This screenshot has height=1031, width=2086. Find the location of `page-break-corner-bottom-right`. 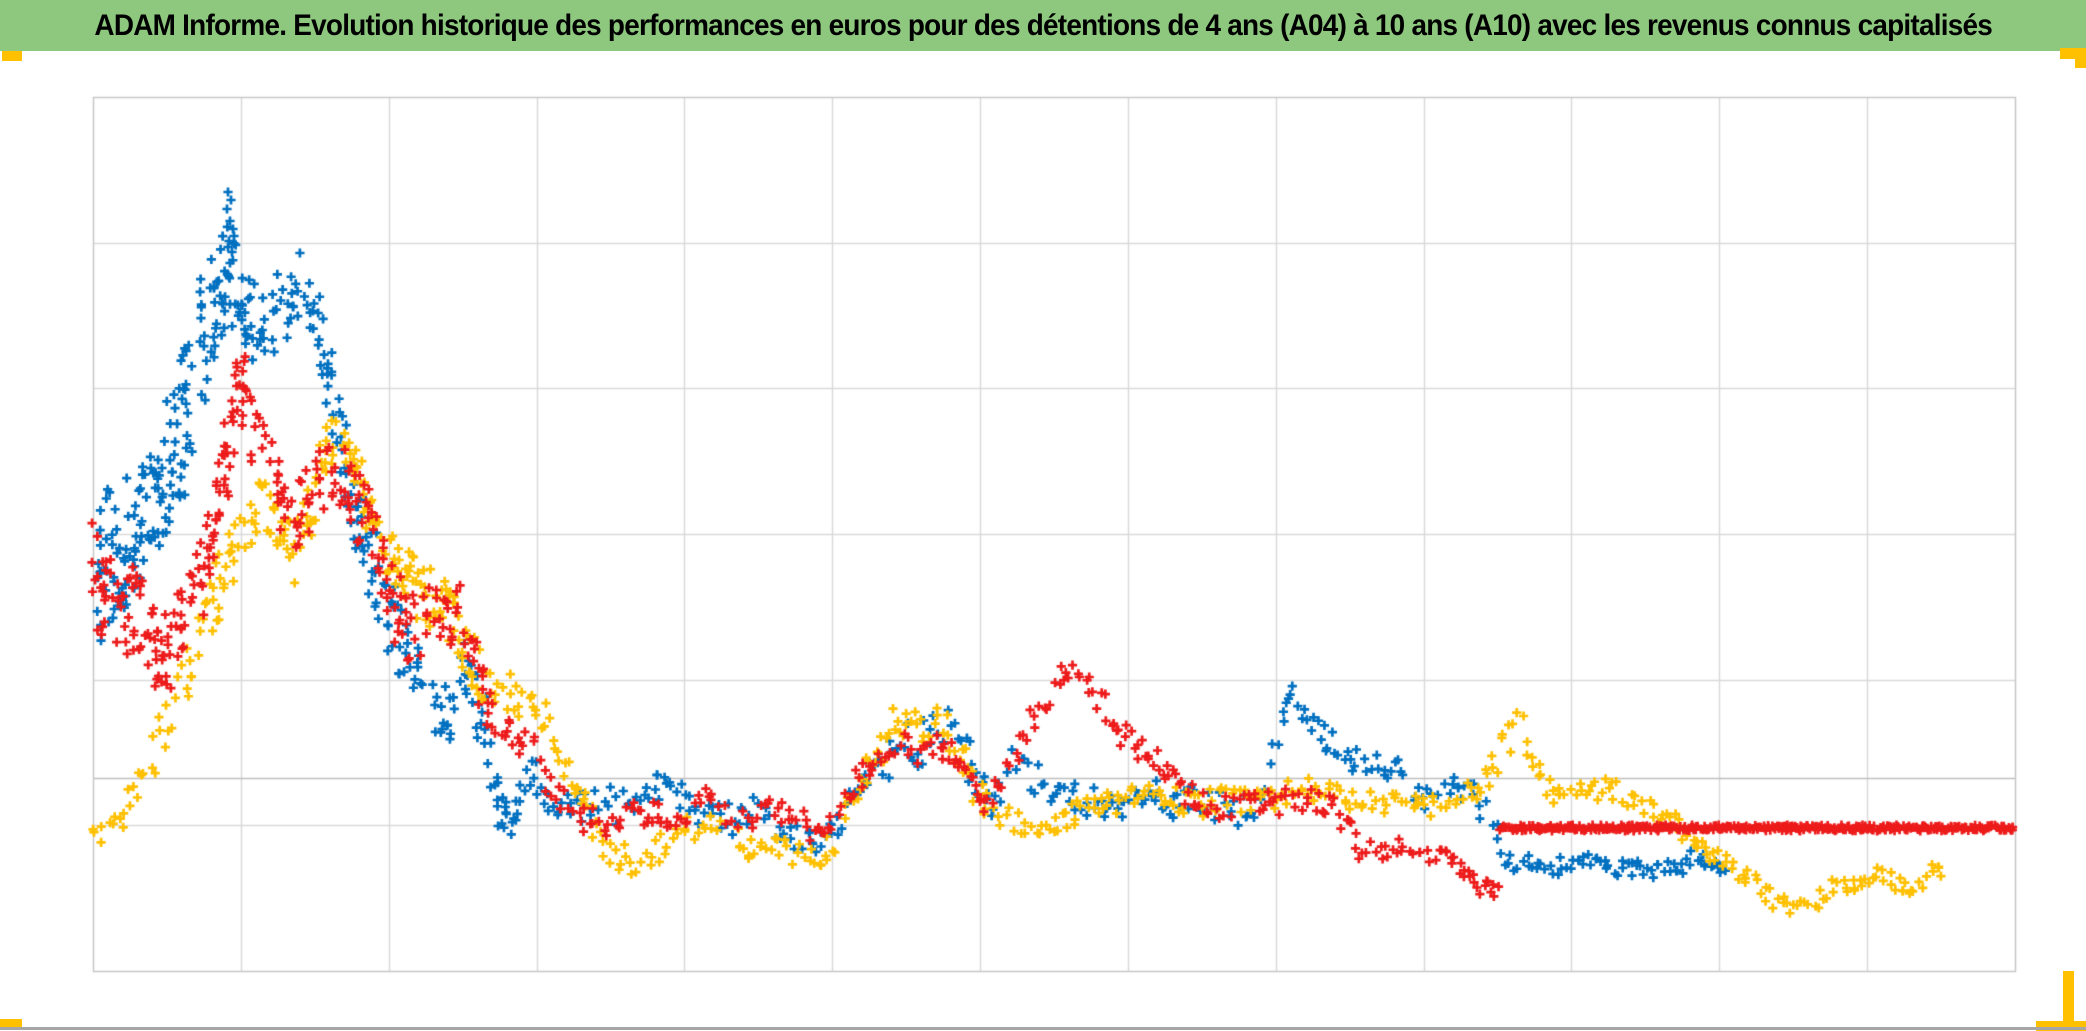

page-break-corner-bottom-right is located at coordinates (2061, 999).